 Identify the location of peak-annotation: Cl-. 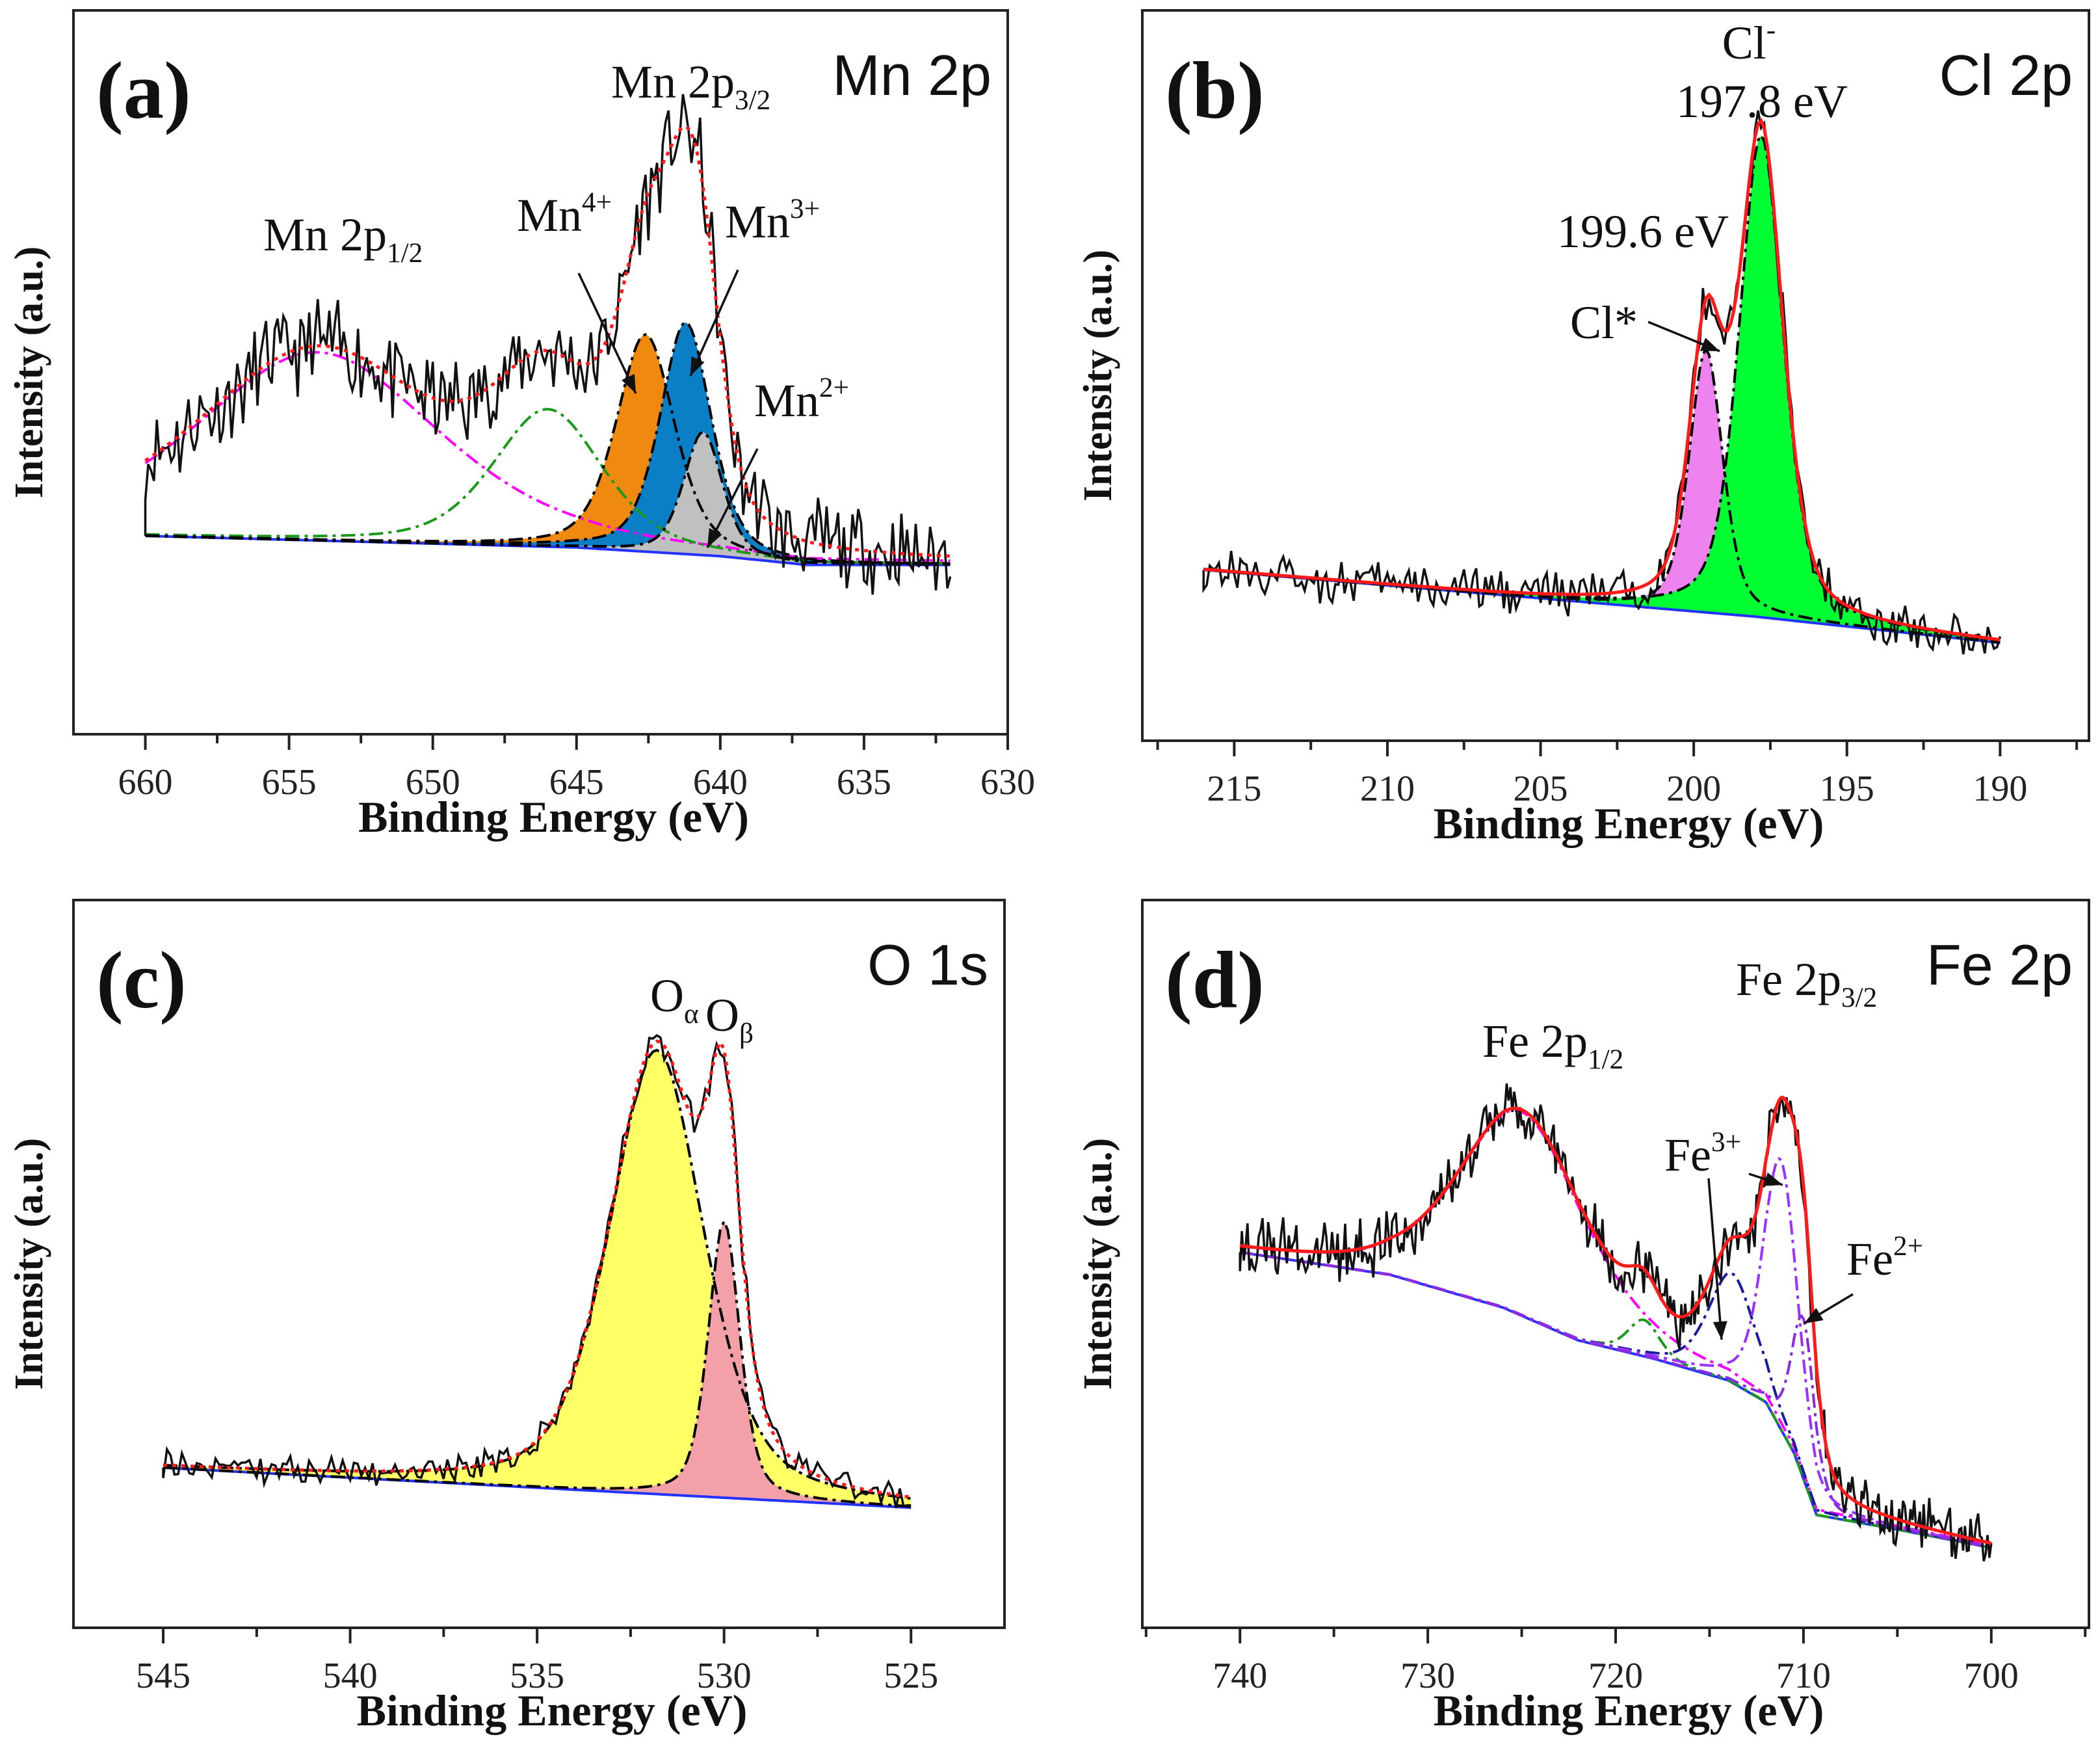
(1749, 42).